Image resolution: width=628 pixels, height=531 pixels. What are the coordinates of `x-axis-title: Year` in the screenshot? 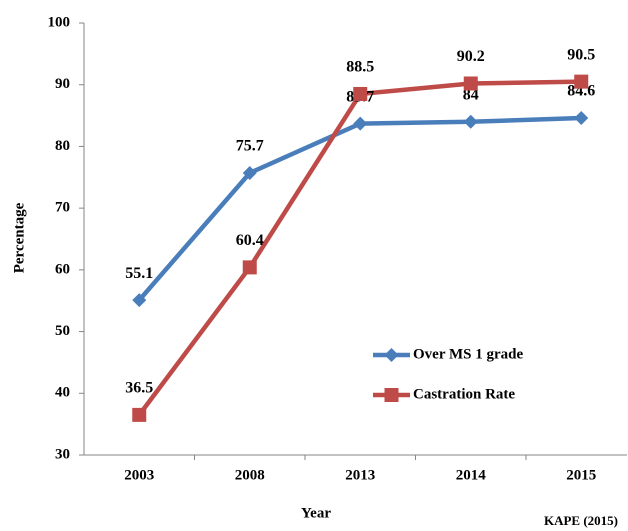 It's located at (316, 513).